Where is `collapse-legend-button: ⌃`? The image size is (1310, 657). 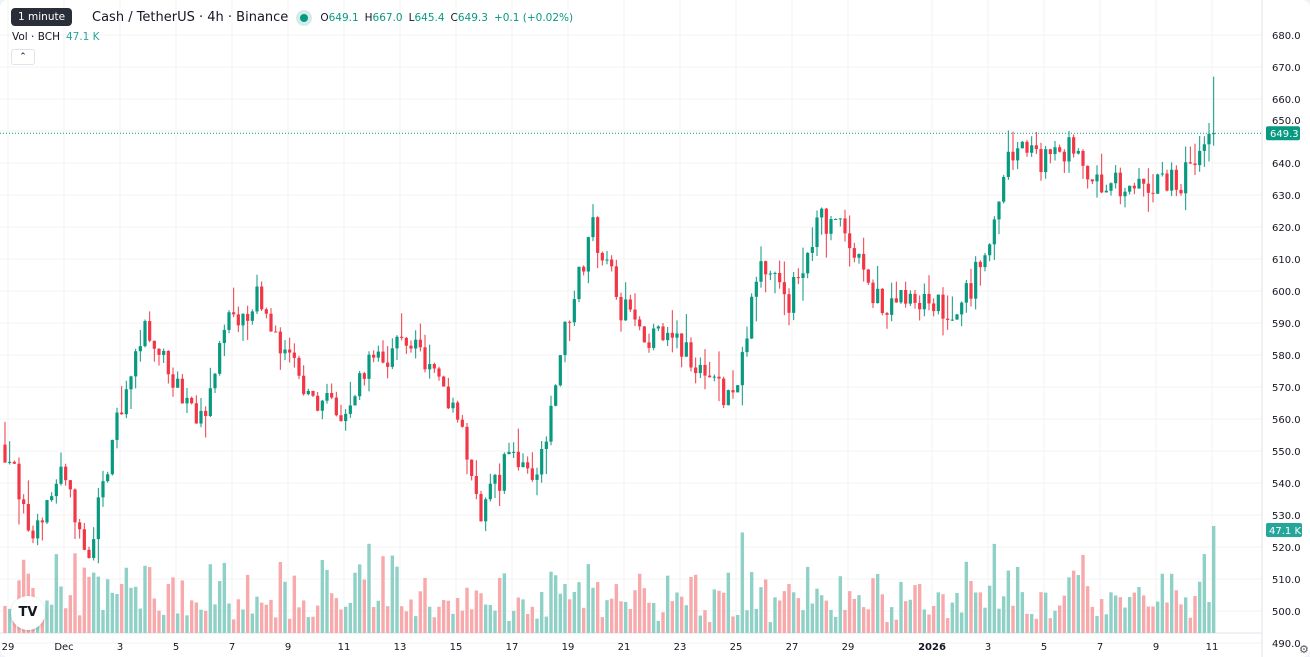 collapse-legend-button: ⌃ is located at coordinates (23, 57).